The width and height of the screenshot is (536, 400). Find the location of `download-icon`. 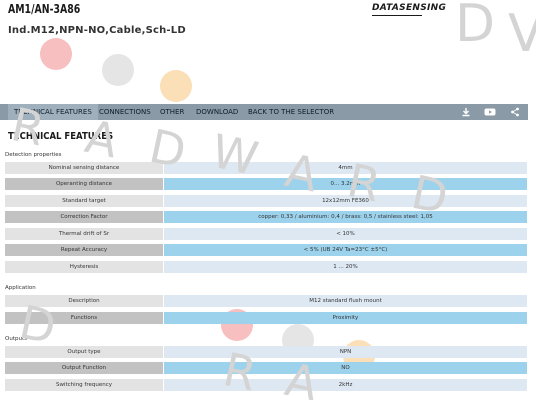

download-icon is located at coordinates (466, 112).